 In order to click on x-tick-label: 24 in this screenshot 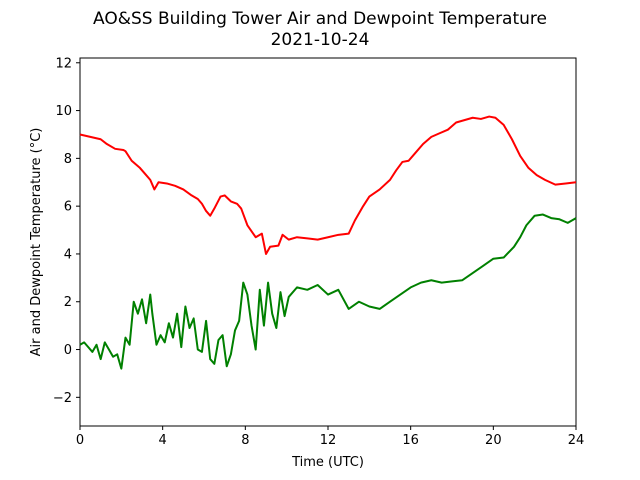, I will do `click(576, 440)`.